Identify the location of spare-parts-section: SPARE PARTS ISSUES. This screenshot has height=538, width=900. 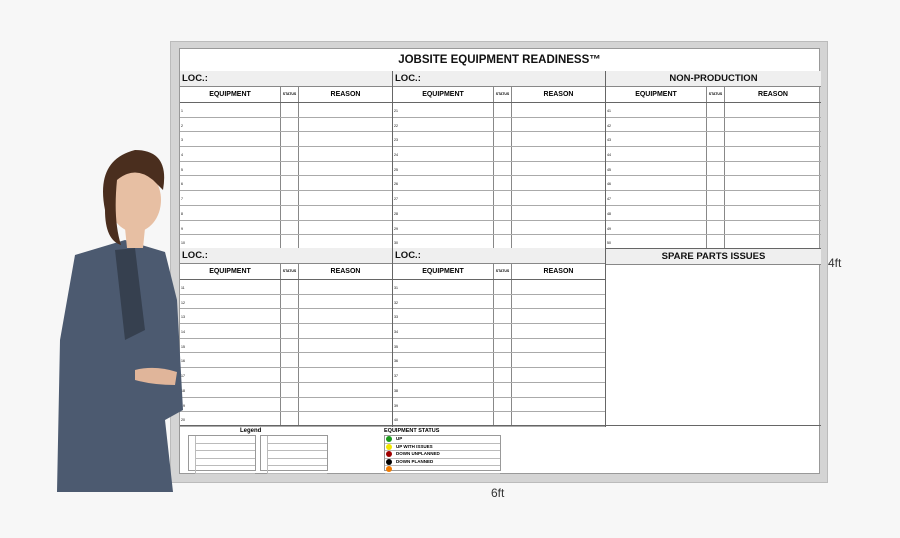
(713, 336).